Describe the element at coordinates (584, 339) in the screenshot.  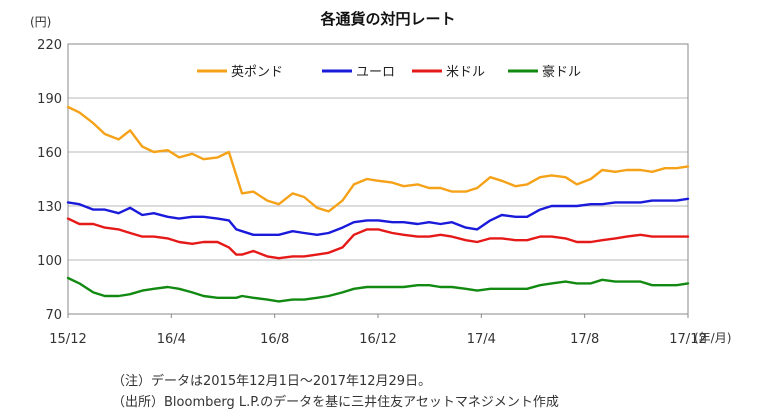
I see `x-tick-label: 17/8` at that location.